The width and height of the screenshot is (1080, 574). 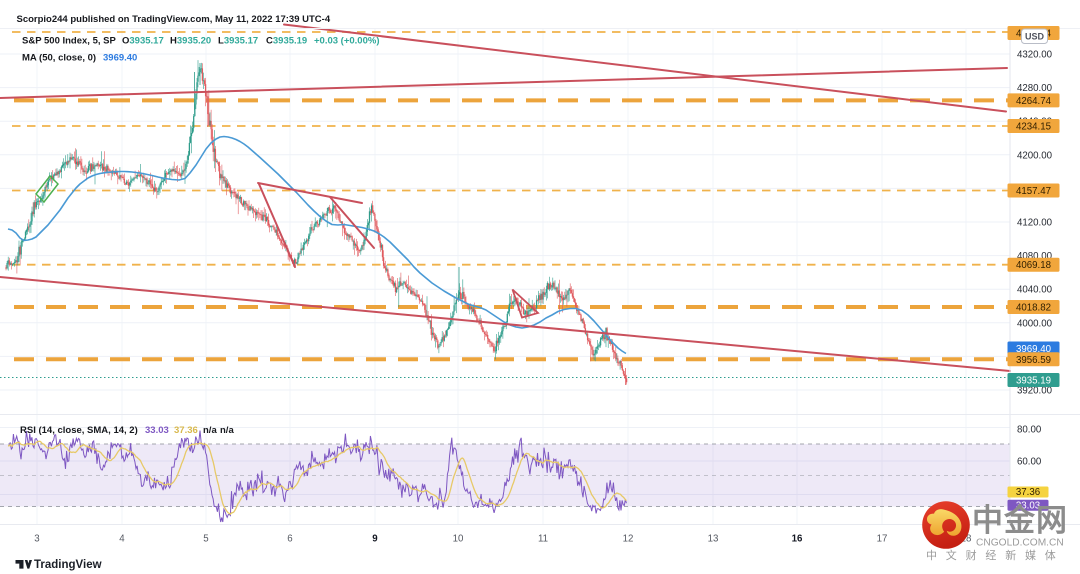 What do you see at coordinates (347, 41) in the screenshot?
I see `svg-text: +0.03 (+0.00%)` at bounding box center [347, 41].